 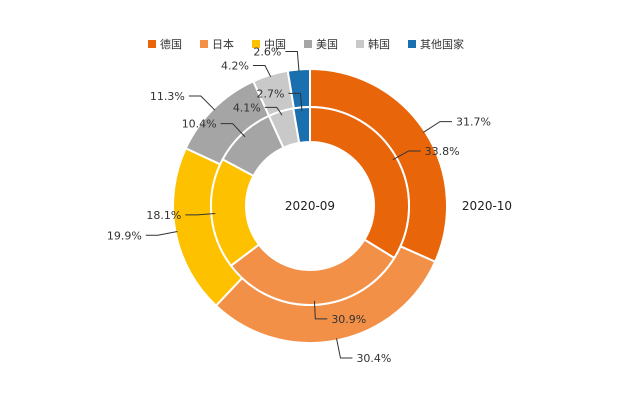 What do you see at coordinates (247, 107) in the screenshot?
I see `inner-label-cat-4: 4.1%` at bounding box center [247, 107].